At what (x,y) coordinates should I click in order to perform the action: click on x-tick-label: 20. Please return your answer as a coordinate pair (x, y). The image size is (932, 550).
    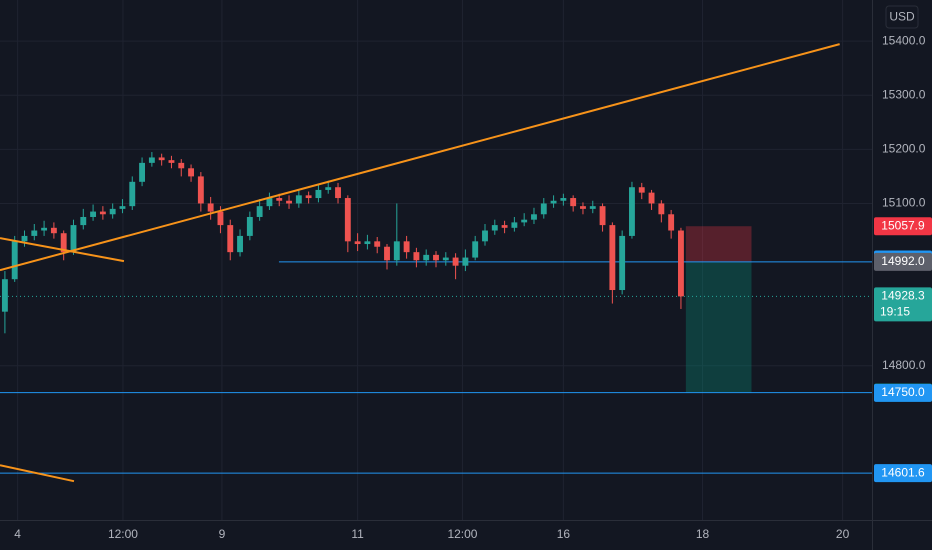
    Looking at the image, I should click on (843, 534).